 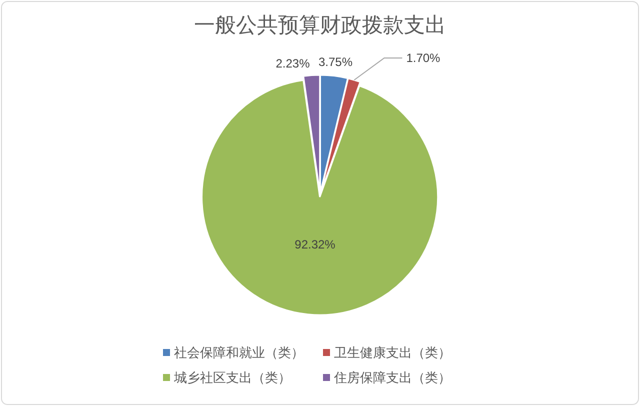 What do you see at coordinates (335, 61) in the screenshot?
I see `data-label: 3.75%` at bounding box center [335, 61].